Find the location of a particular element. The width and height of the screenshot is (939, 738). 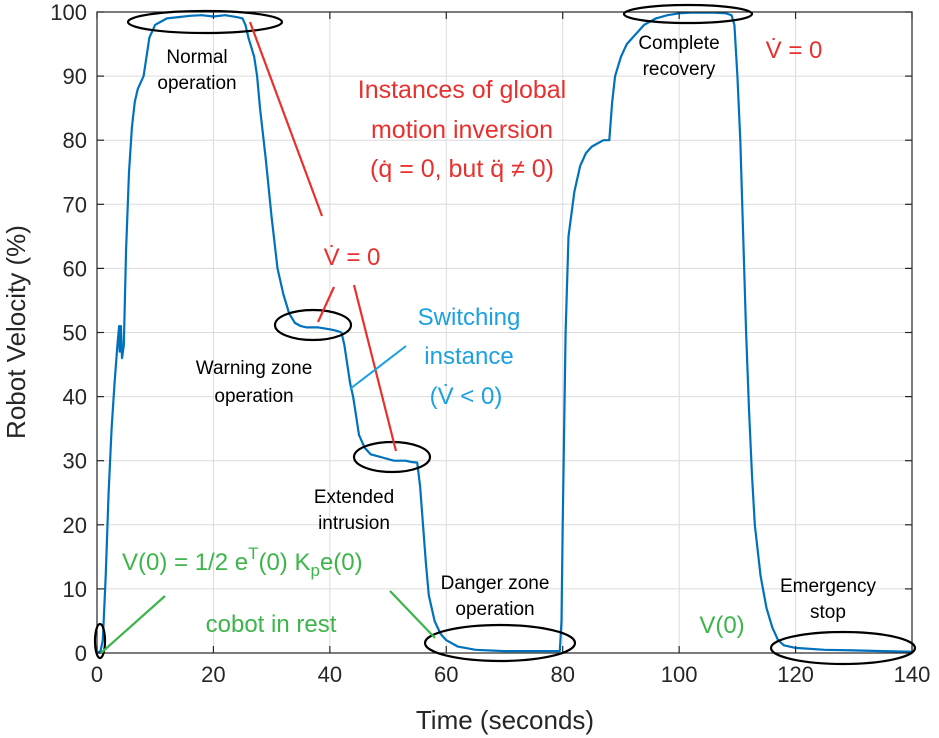

label-normal-operation: Normal is located at coordinates (196, 57).